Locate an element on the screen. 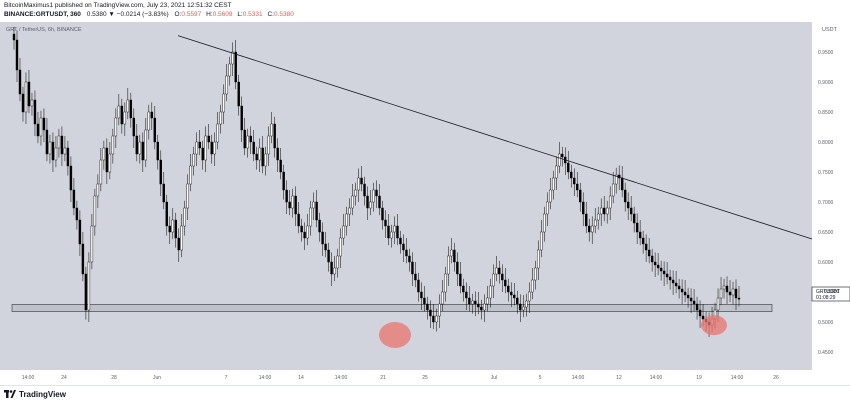 Image resolution: width=850 pixels, height=403 pixels. ohlc-high-value: 0.5609 is located at coordinates (222, 14).